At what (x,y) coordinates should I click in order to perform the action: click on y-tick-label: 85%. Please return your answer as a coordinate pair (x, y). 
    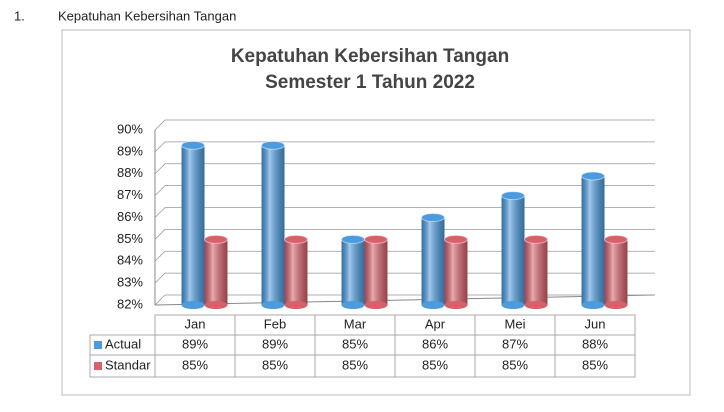
    Looking at the image, I should click on (130, 238).